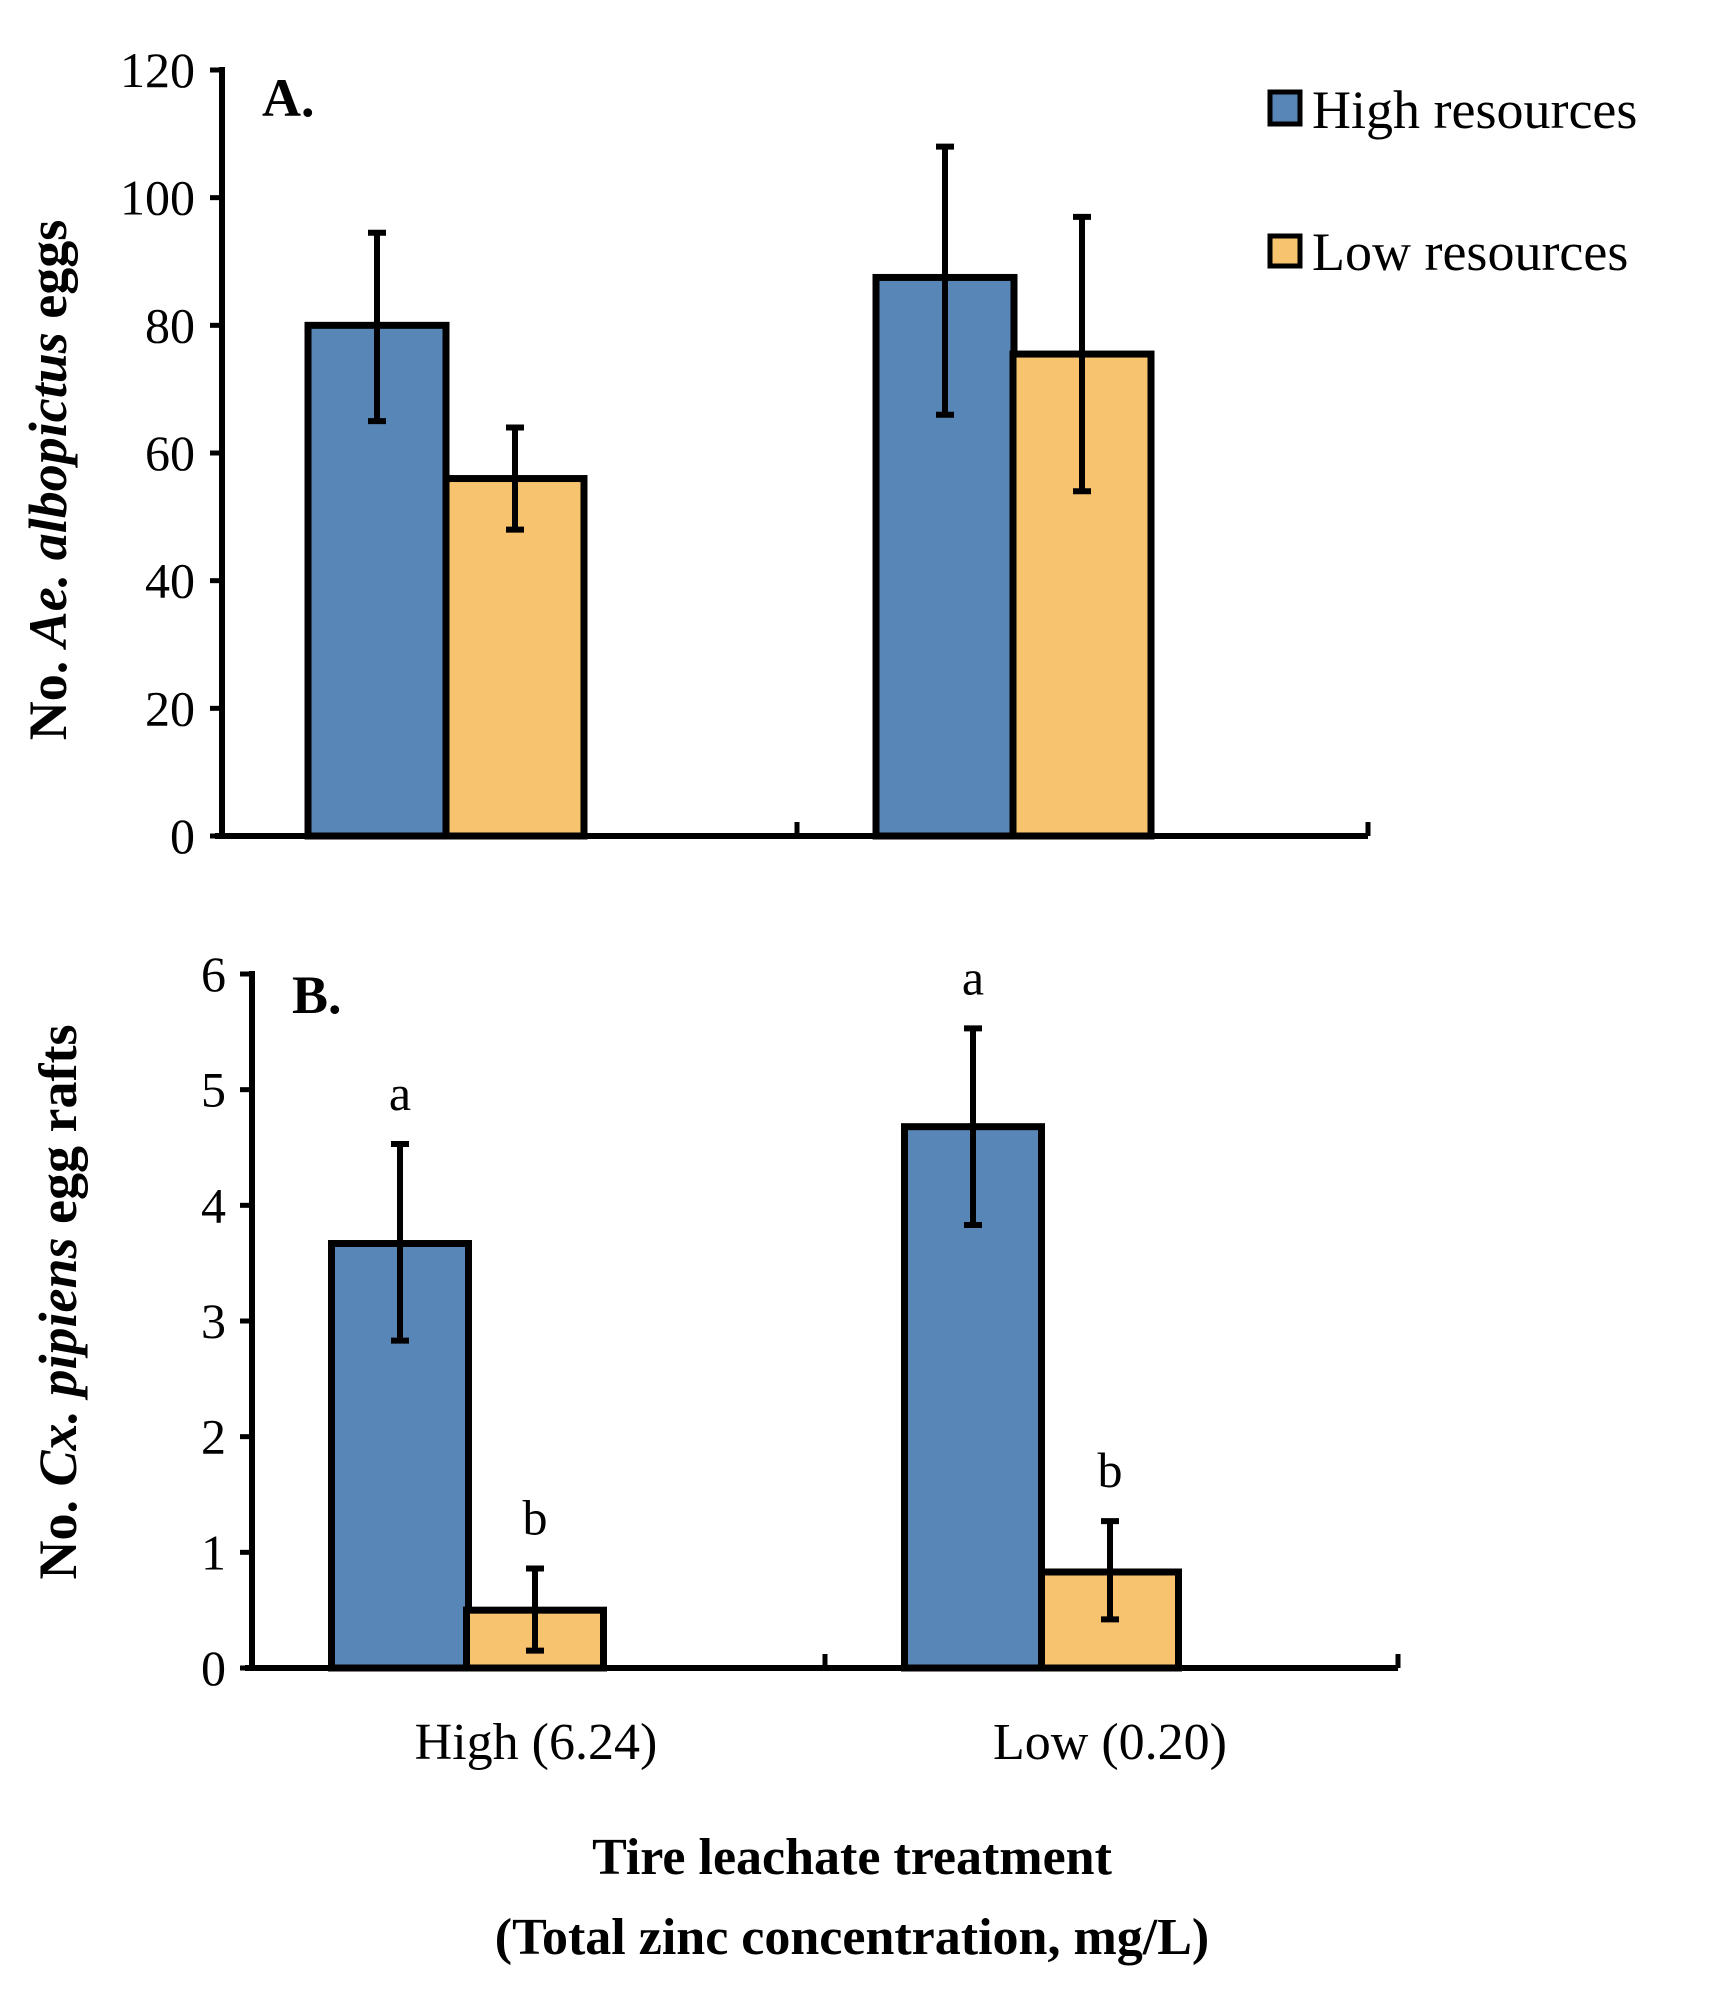 This screenshot has width=1719, height=1990. I want to click on panel-b-y-tick-label: 4, so click(213, 1205).